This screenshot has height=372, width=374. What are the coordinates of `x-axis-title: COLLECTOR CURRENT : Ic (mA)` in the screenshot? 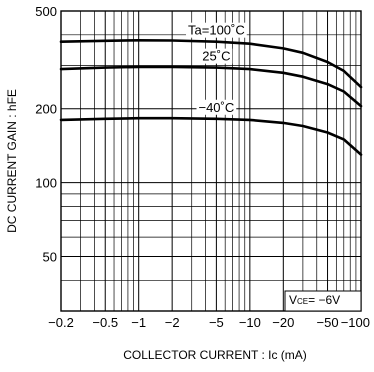 It's located at (215, 355).